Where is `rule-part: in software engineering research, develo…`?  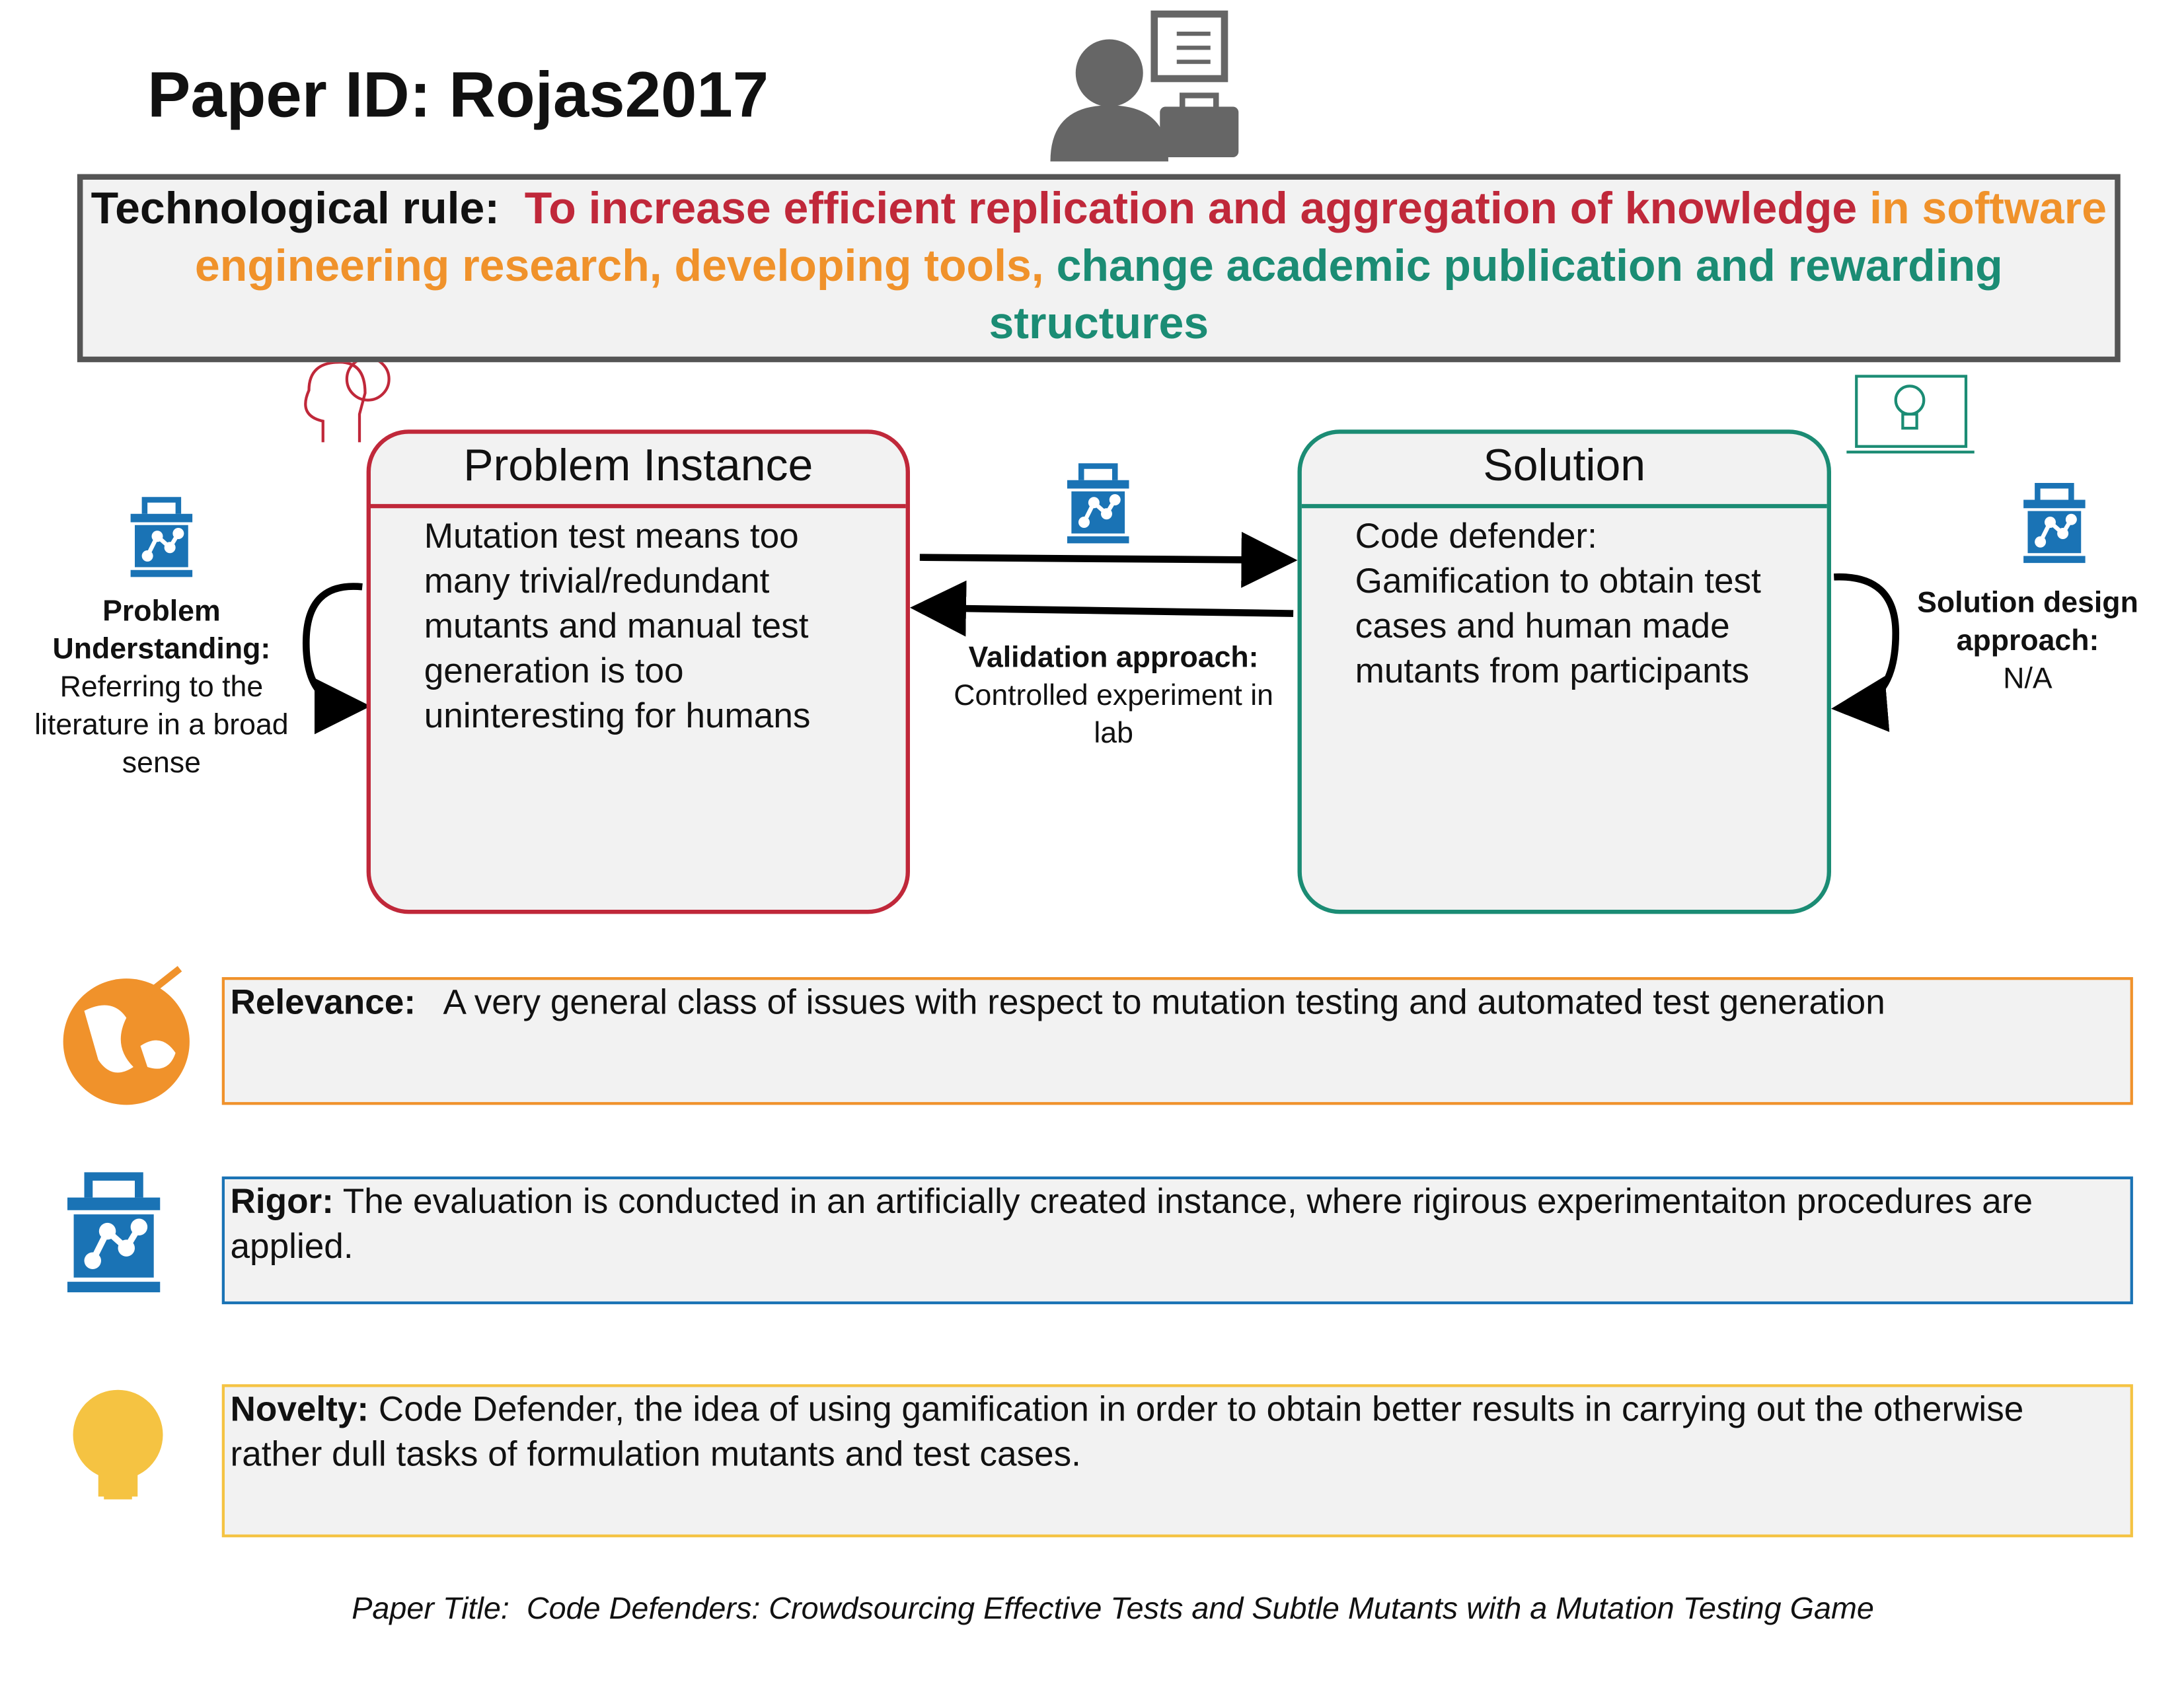
rule-part: in software engineering research, develo… is located at coordinates (1150, 237).